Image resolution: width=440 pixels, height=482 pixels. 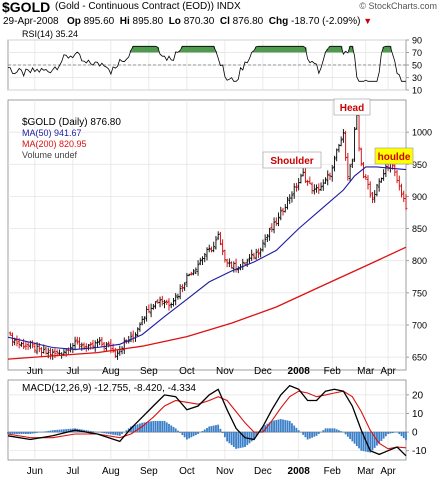 What do you see at coordinates (366, 371) in the screenshot?
I see `month-label-mar-mid: Mar` at bounding box center [366, 371].